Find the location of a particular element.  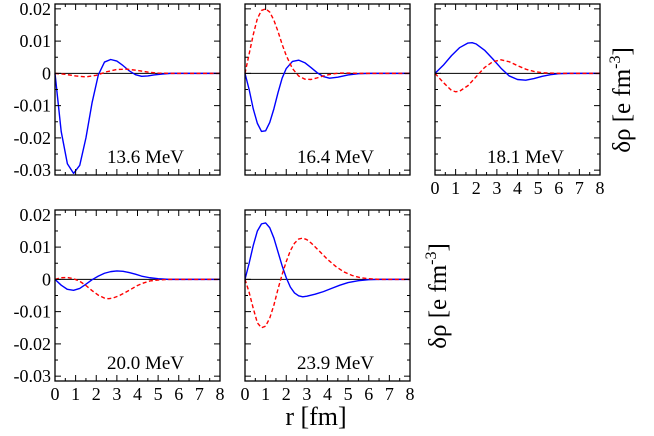

energy-label: 16.4 MeV is located at coordinates (335, 157).